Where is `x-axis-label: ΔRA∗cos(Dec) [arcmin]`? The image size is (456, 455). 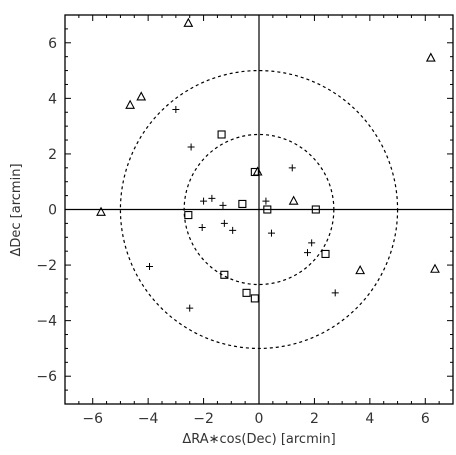 x-axis-label: ΔRA∗cos(Dec) [arcmin] is located at coordinates (258, 439).